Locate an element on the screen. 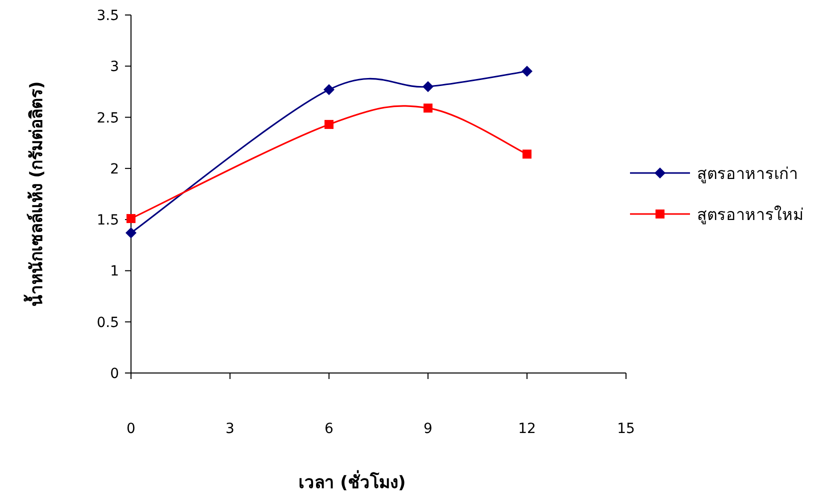 This screenshot has height=495, width=837. x-tick-label: 0 is located at coordinates (131, 429).